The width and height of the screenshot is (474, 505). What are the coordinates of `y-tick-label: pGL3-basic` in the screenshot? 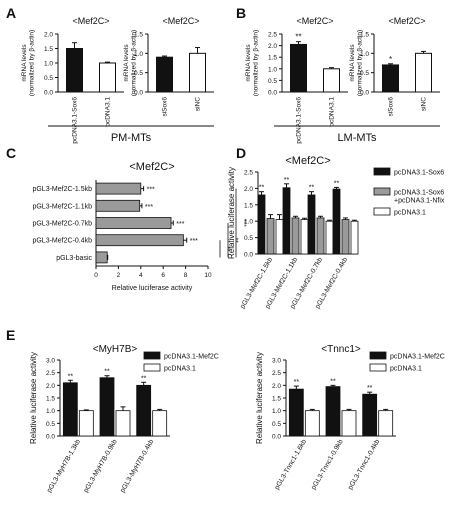 It's located at (74, 258).